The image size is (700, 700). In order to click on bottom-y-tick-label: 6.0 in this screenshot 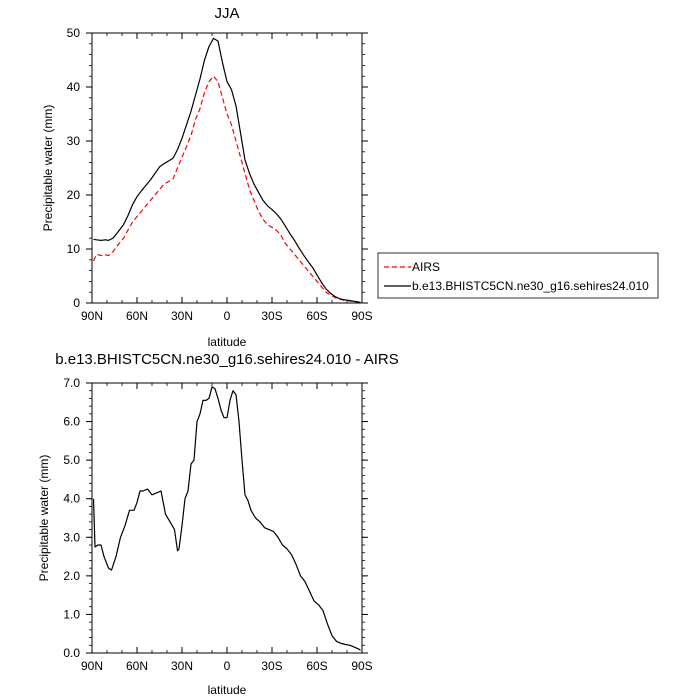, I will do `click(71, 422)`.